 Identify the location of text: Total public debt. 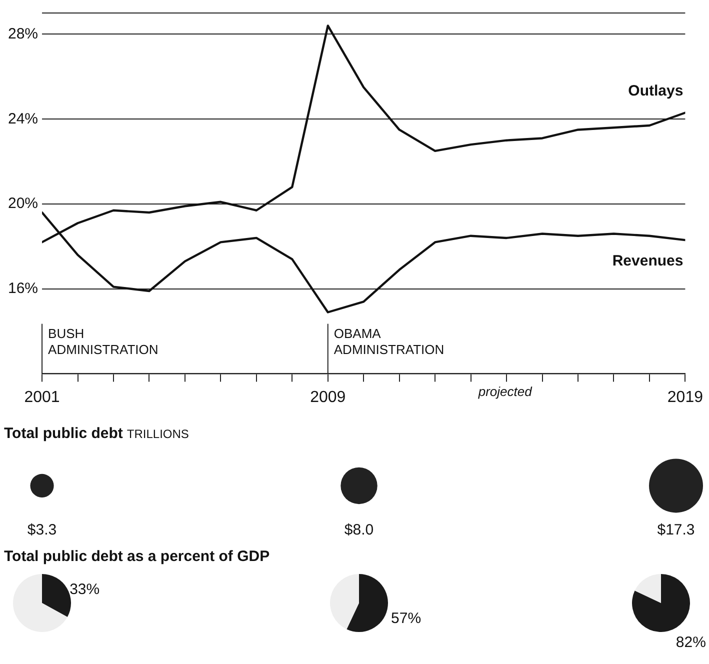
(63, 433).